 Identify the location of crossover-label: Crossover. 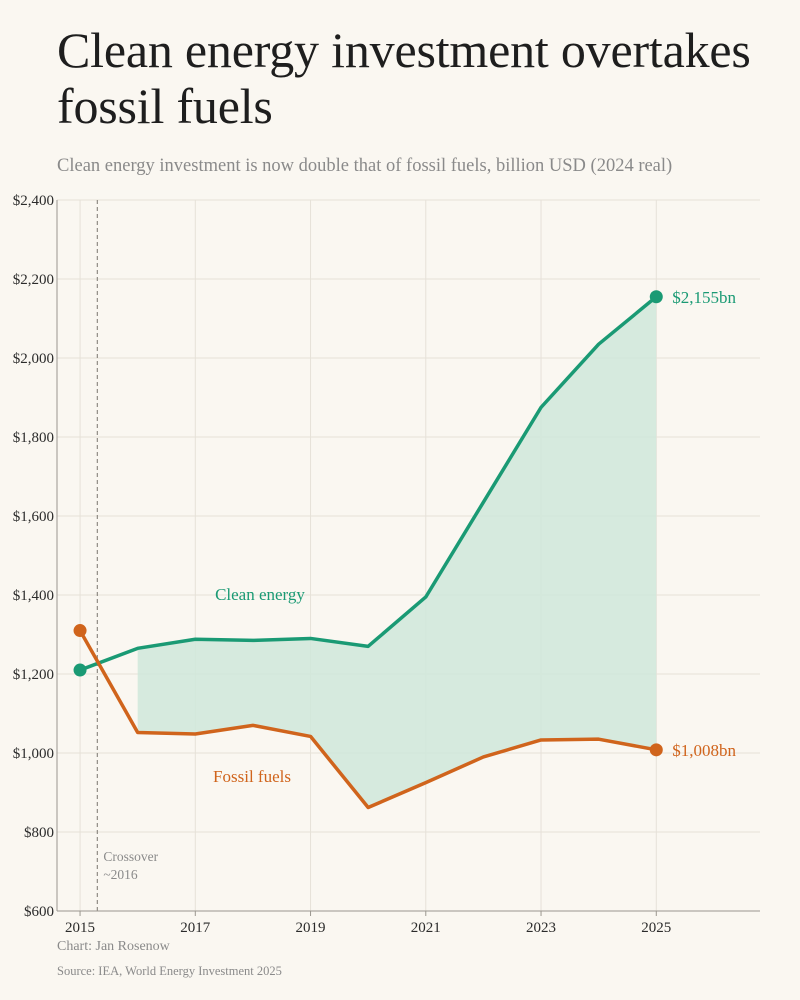
(130, 856).